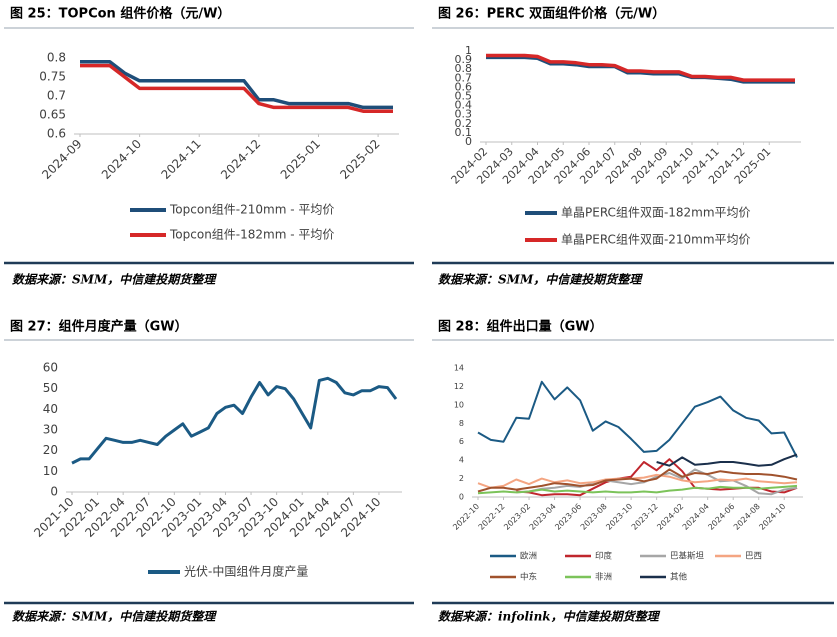 This screenshot has height=637, width=837. What do you see at coordinates (464, 132) in the screenshot?
I see `y-tick-label: 0.1` at bounding box center [464, 132].